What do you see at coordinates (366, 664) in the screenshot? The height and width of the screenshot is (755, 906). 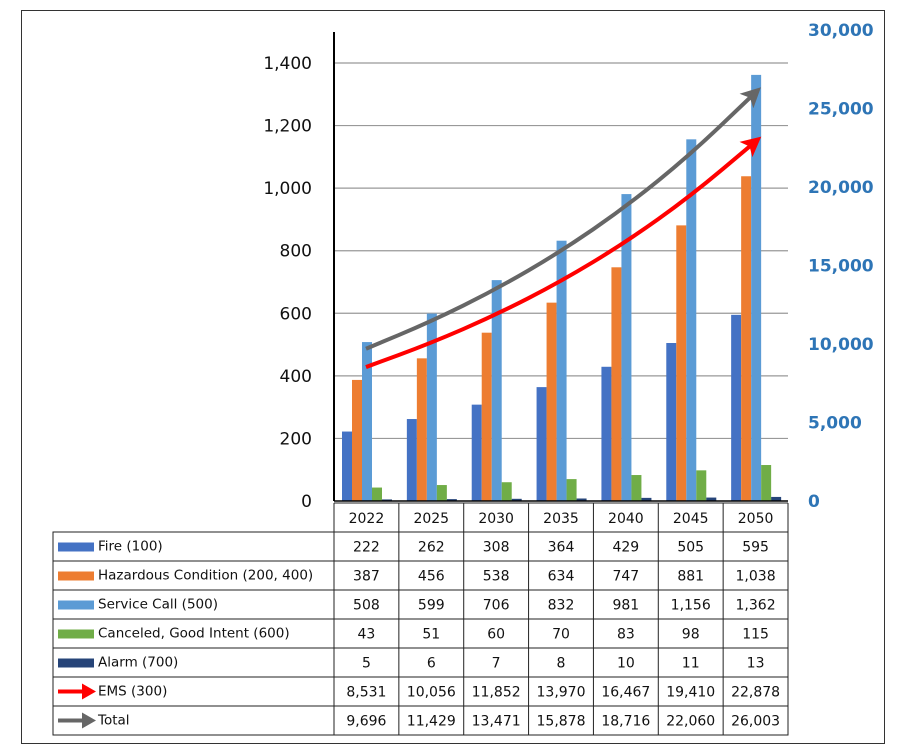 I see `table-cell: 5` at bounding box center [366, 664].